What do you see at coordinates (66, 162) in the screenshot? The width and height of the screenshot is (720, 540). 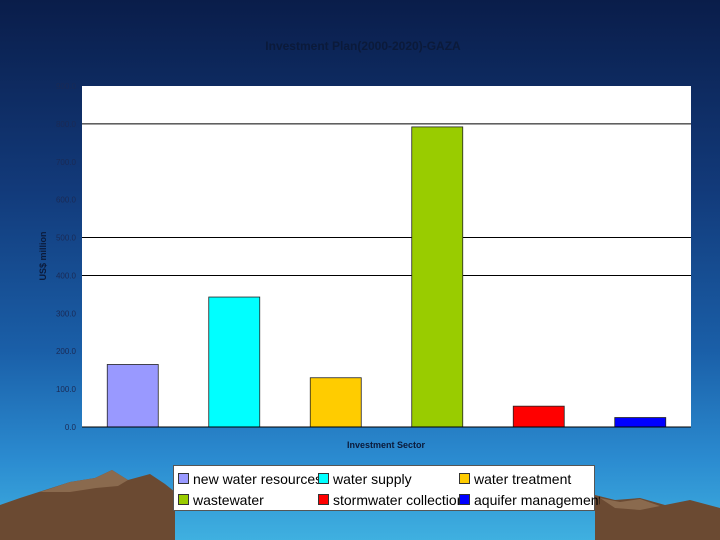 I see `y-tick-label: 700.0` at bounding box center [66, 162].